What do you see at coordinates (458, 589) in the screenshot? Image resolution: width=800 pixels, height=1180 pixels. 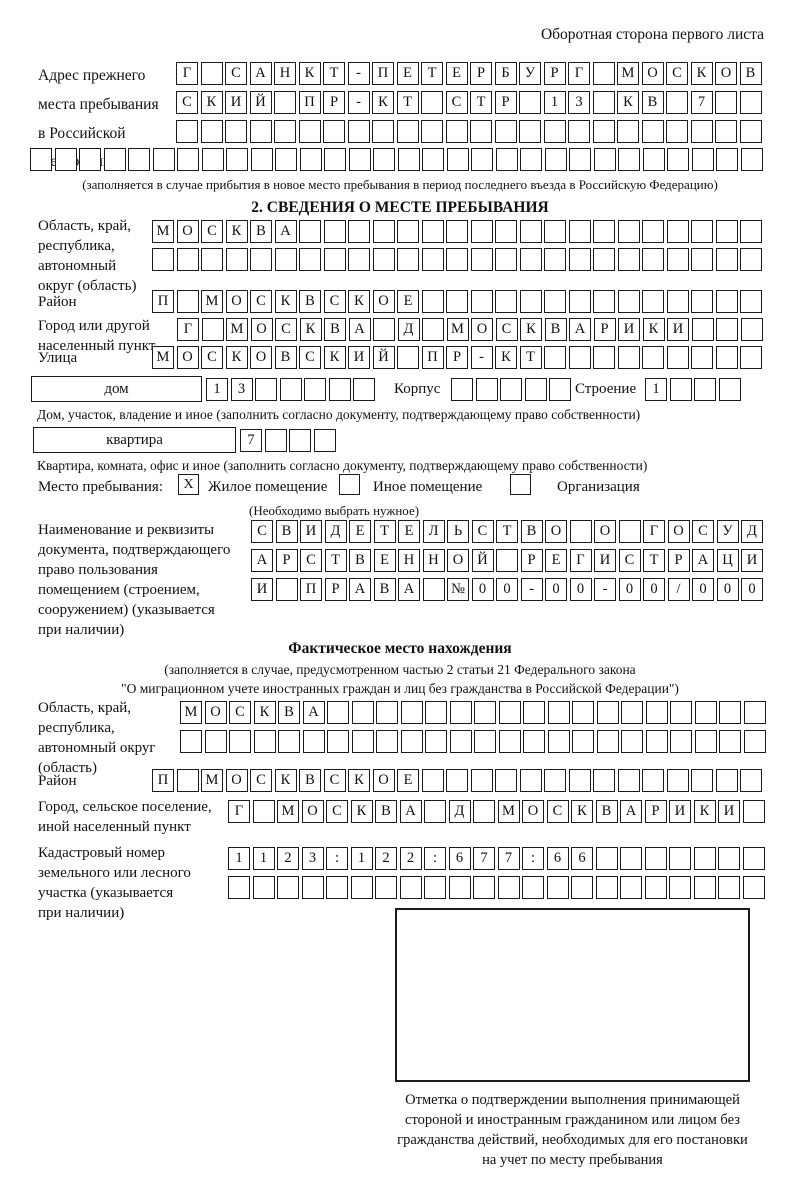 I see `char-cell: №` at bounding box center [458, 589].